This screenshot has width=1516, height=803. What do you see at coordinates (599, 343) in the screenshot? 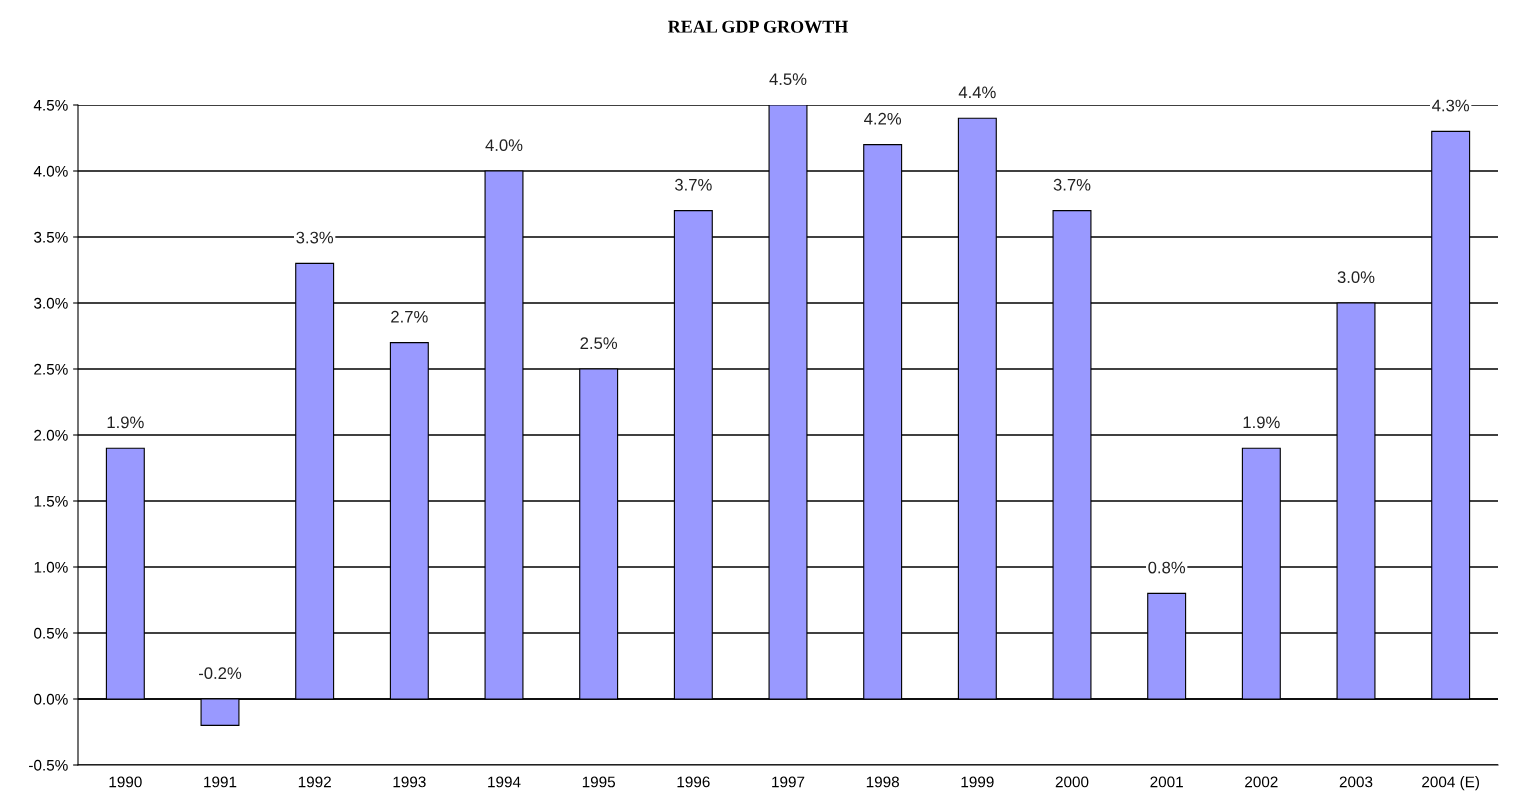
I see `data-label: 2.5%` at bounding box center [599, 343].